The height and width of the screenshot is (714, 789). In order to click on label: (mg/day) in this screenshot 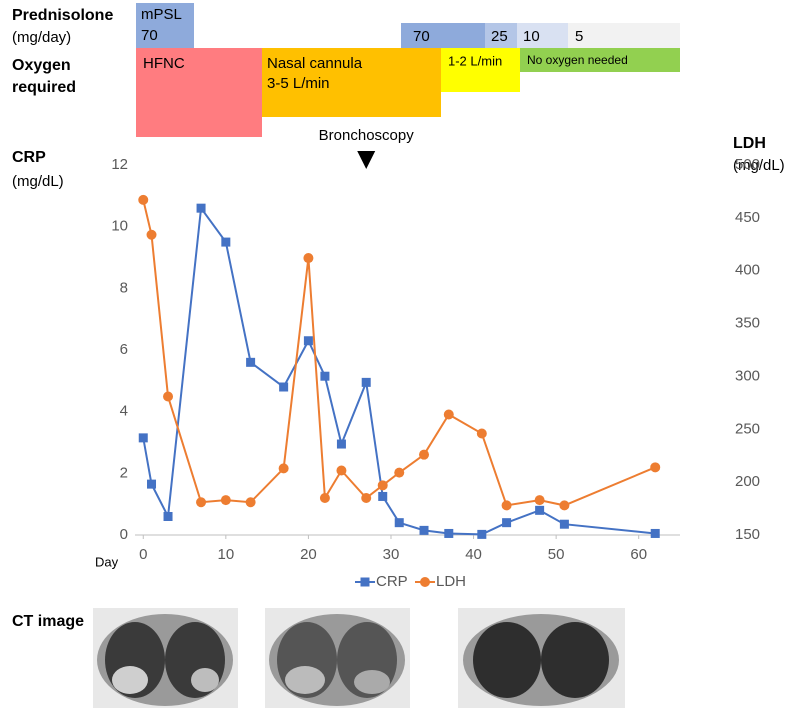, I will do `click(41, 37)`.